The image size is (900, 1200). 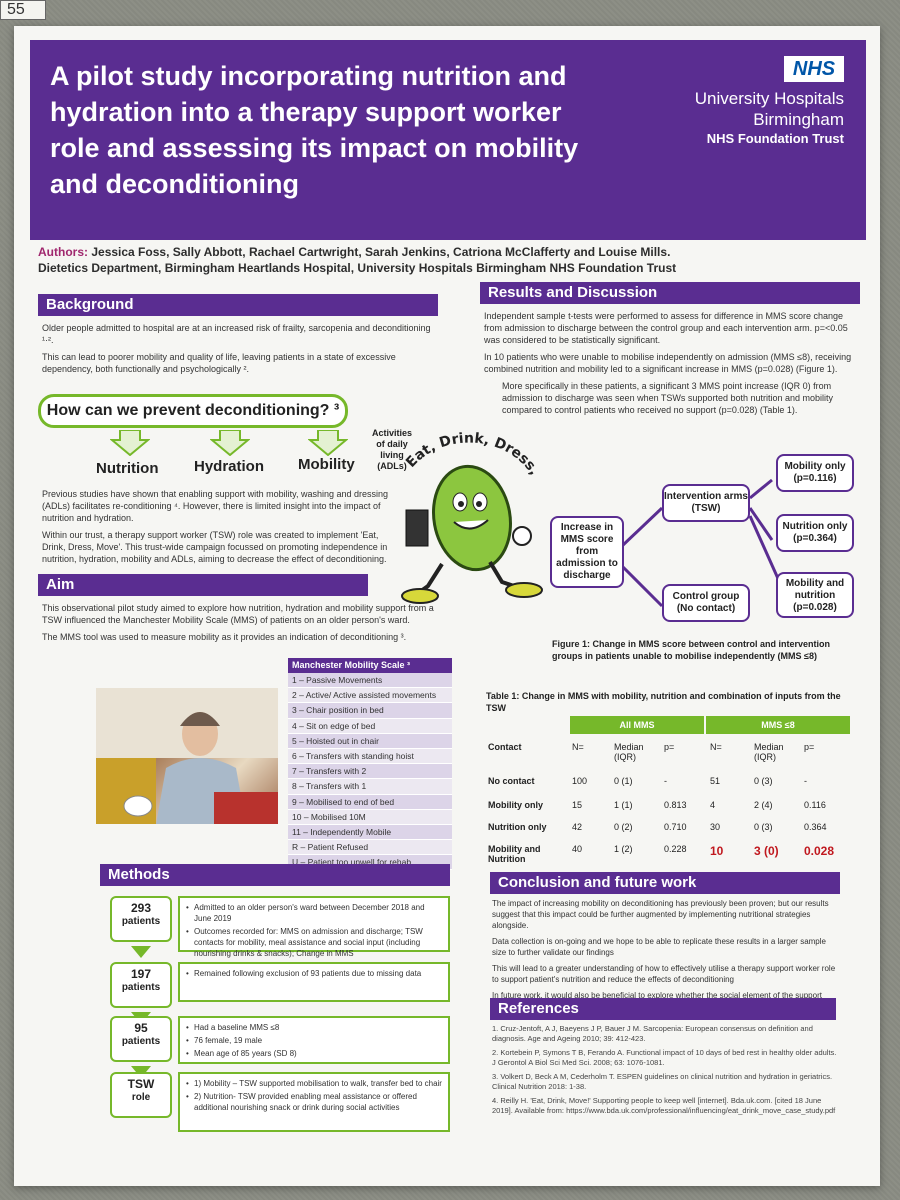 What do you see at coordinates (815, 805) in the screenshot?
I see `table-cell: 0.116` at bounding box center [815, 805].